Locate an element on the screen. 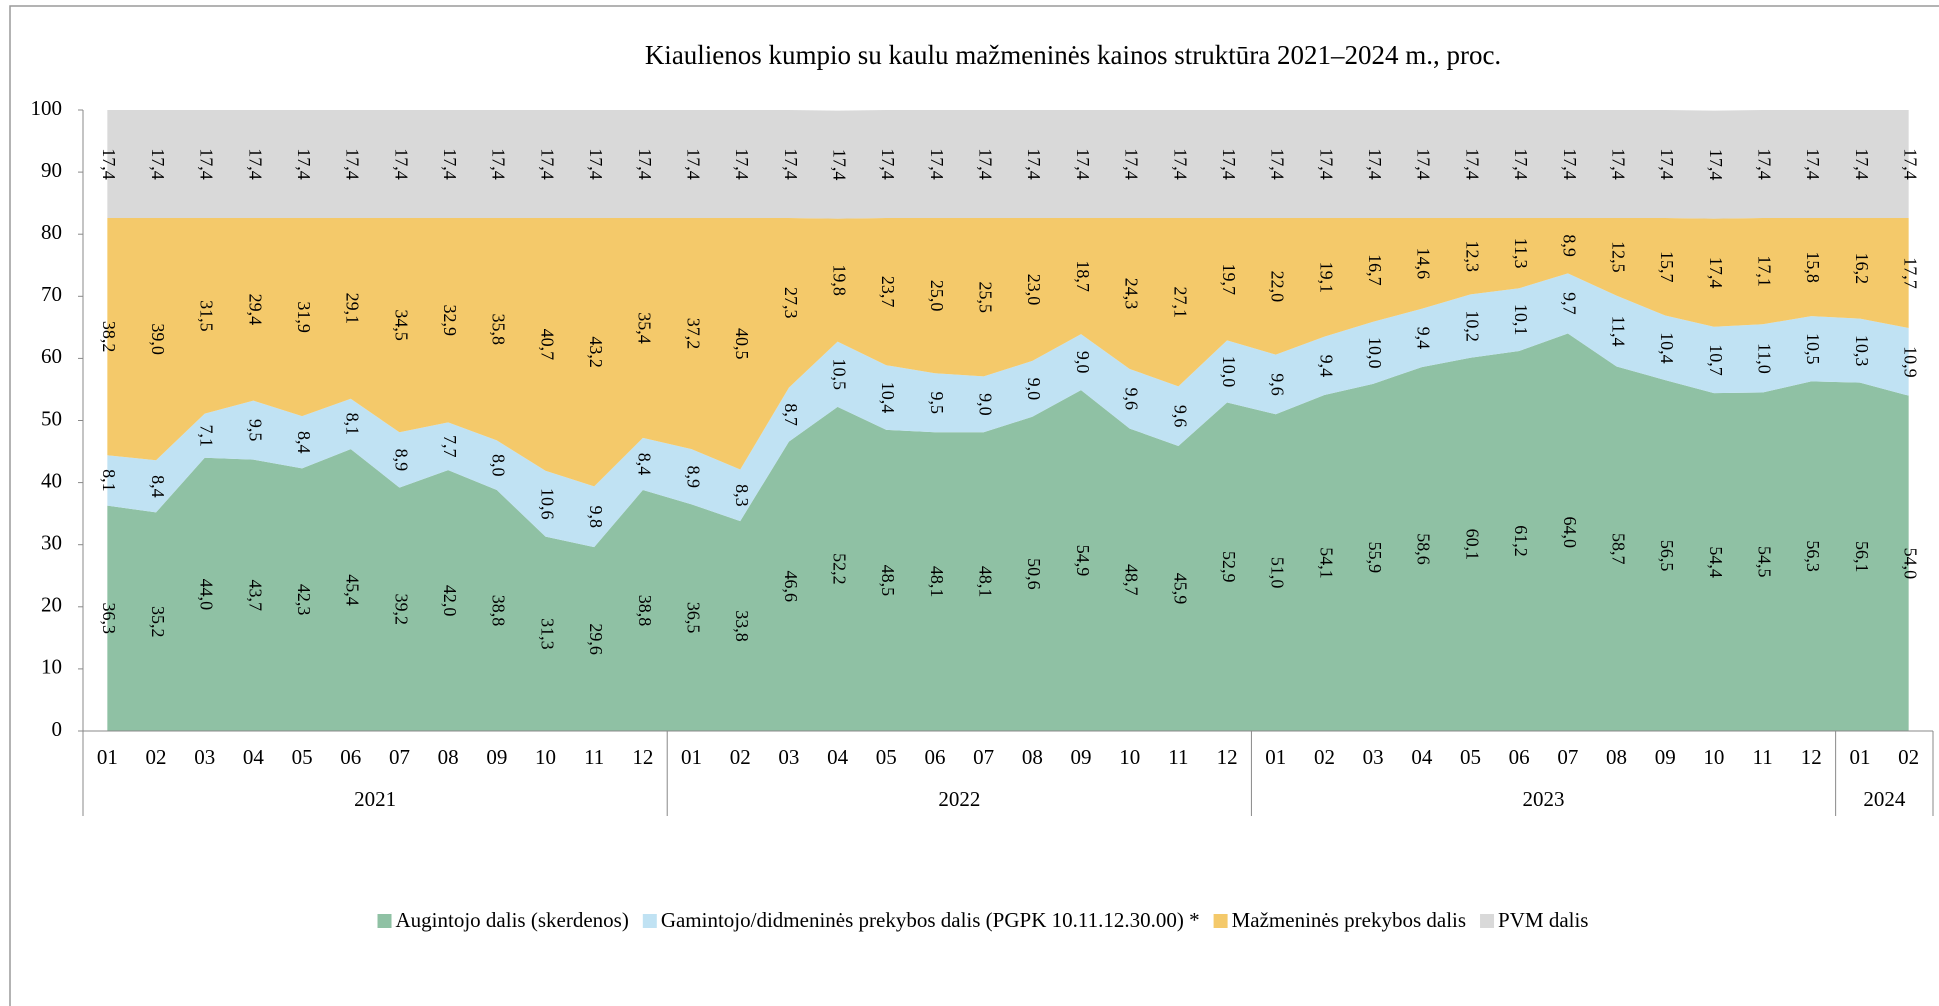 This screenshot has height=1006, width=1939. data-label: 19,1 is located at coordinates (1326, 278).